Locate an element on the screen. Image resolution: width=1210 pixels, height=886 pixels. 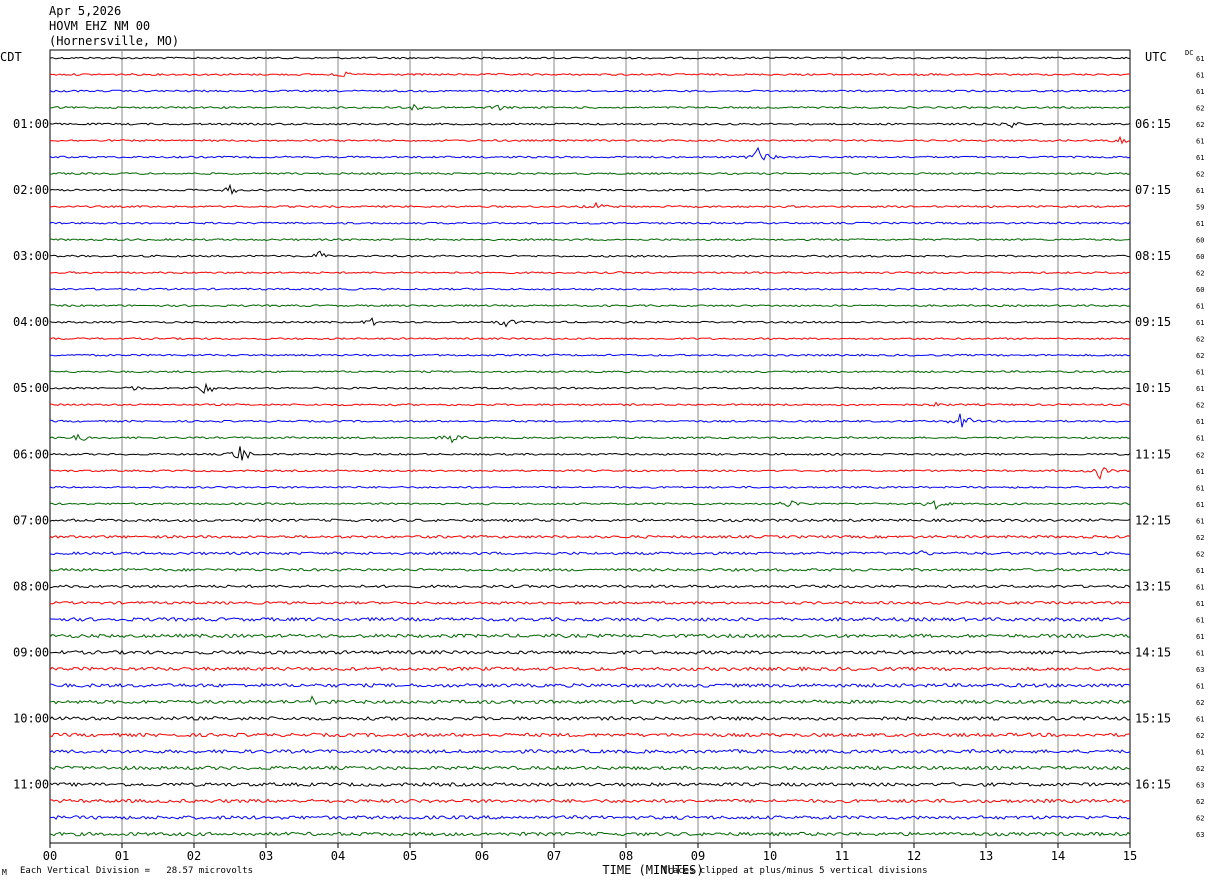
x-tick-label: 08 is located at coordinates (626, 856).